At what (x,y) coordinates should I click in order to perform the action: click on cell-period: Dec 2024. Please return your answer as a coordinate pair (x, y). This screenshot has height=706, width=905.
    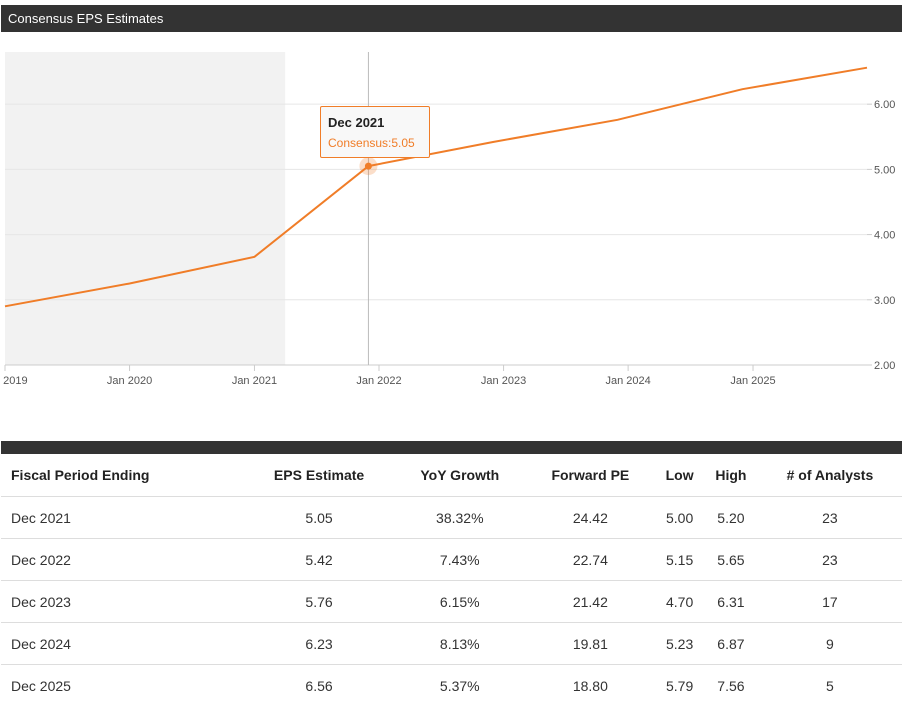
    Looking at the image, I should click on (122, 644).